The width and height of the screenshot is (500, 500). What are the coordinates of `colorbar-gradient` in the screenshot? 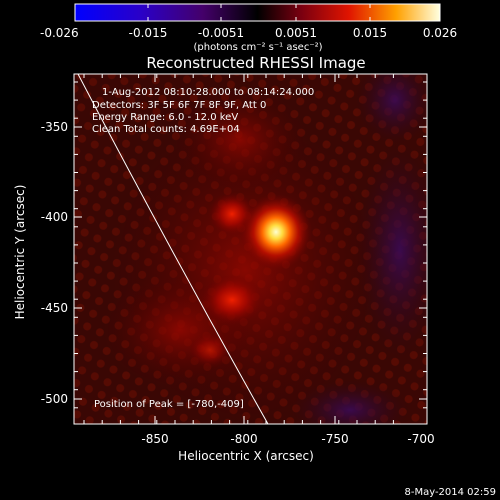 It's located at (257, 12).